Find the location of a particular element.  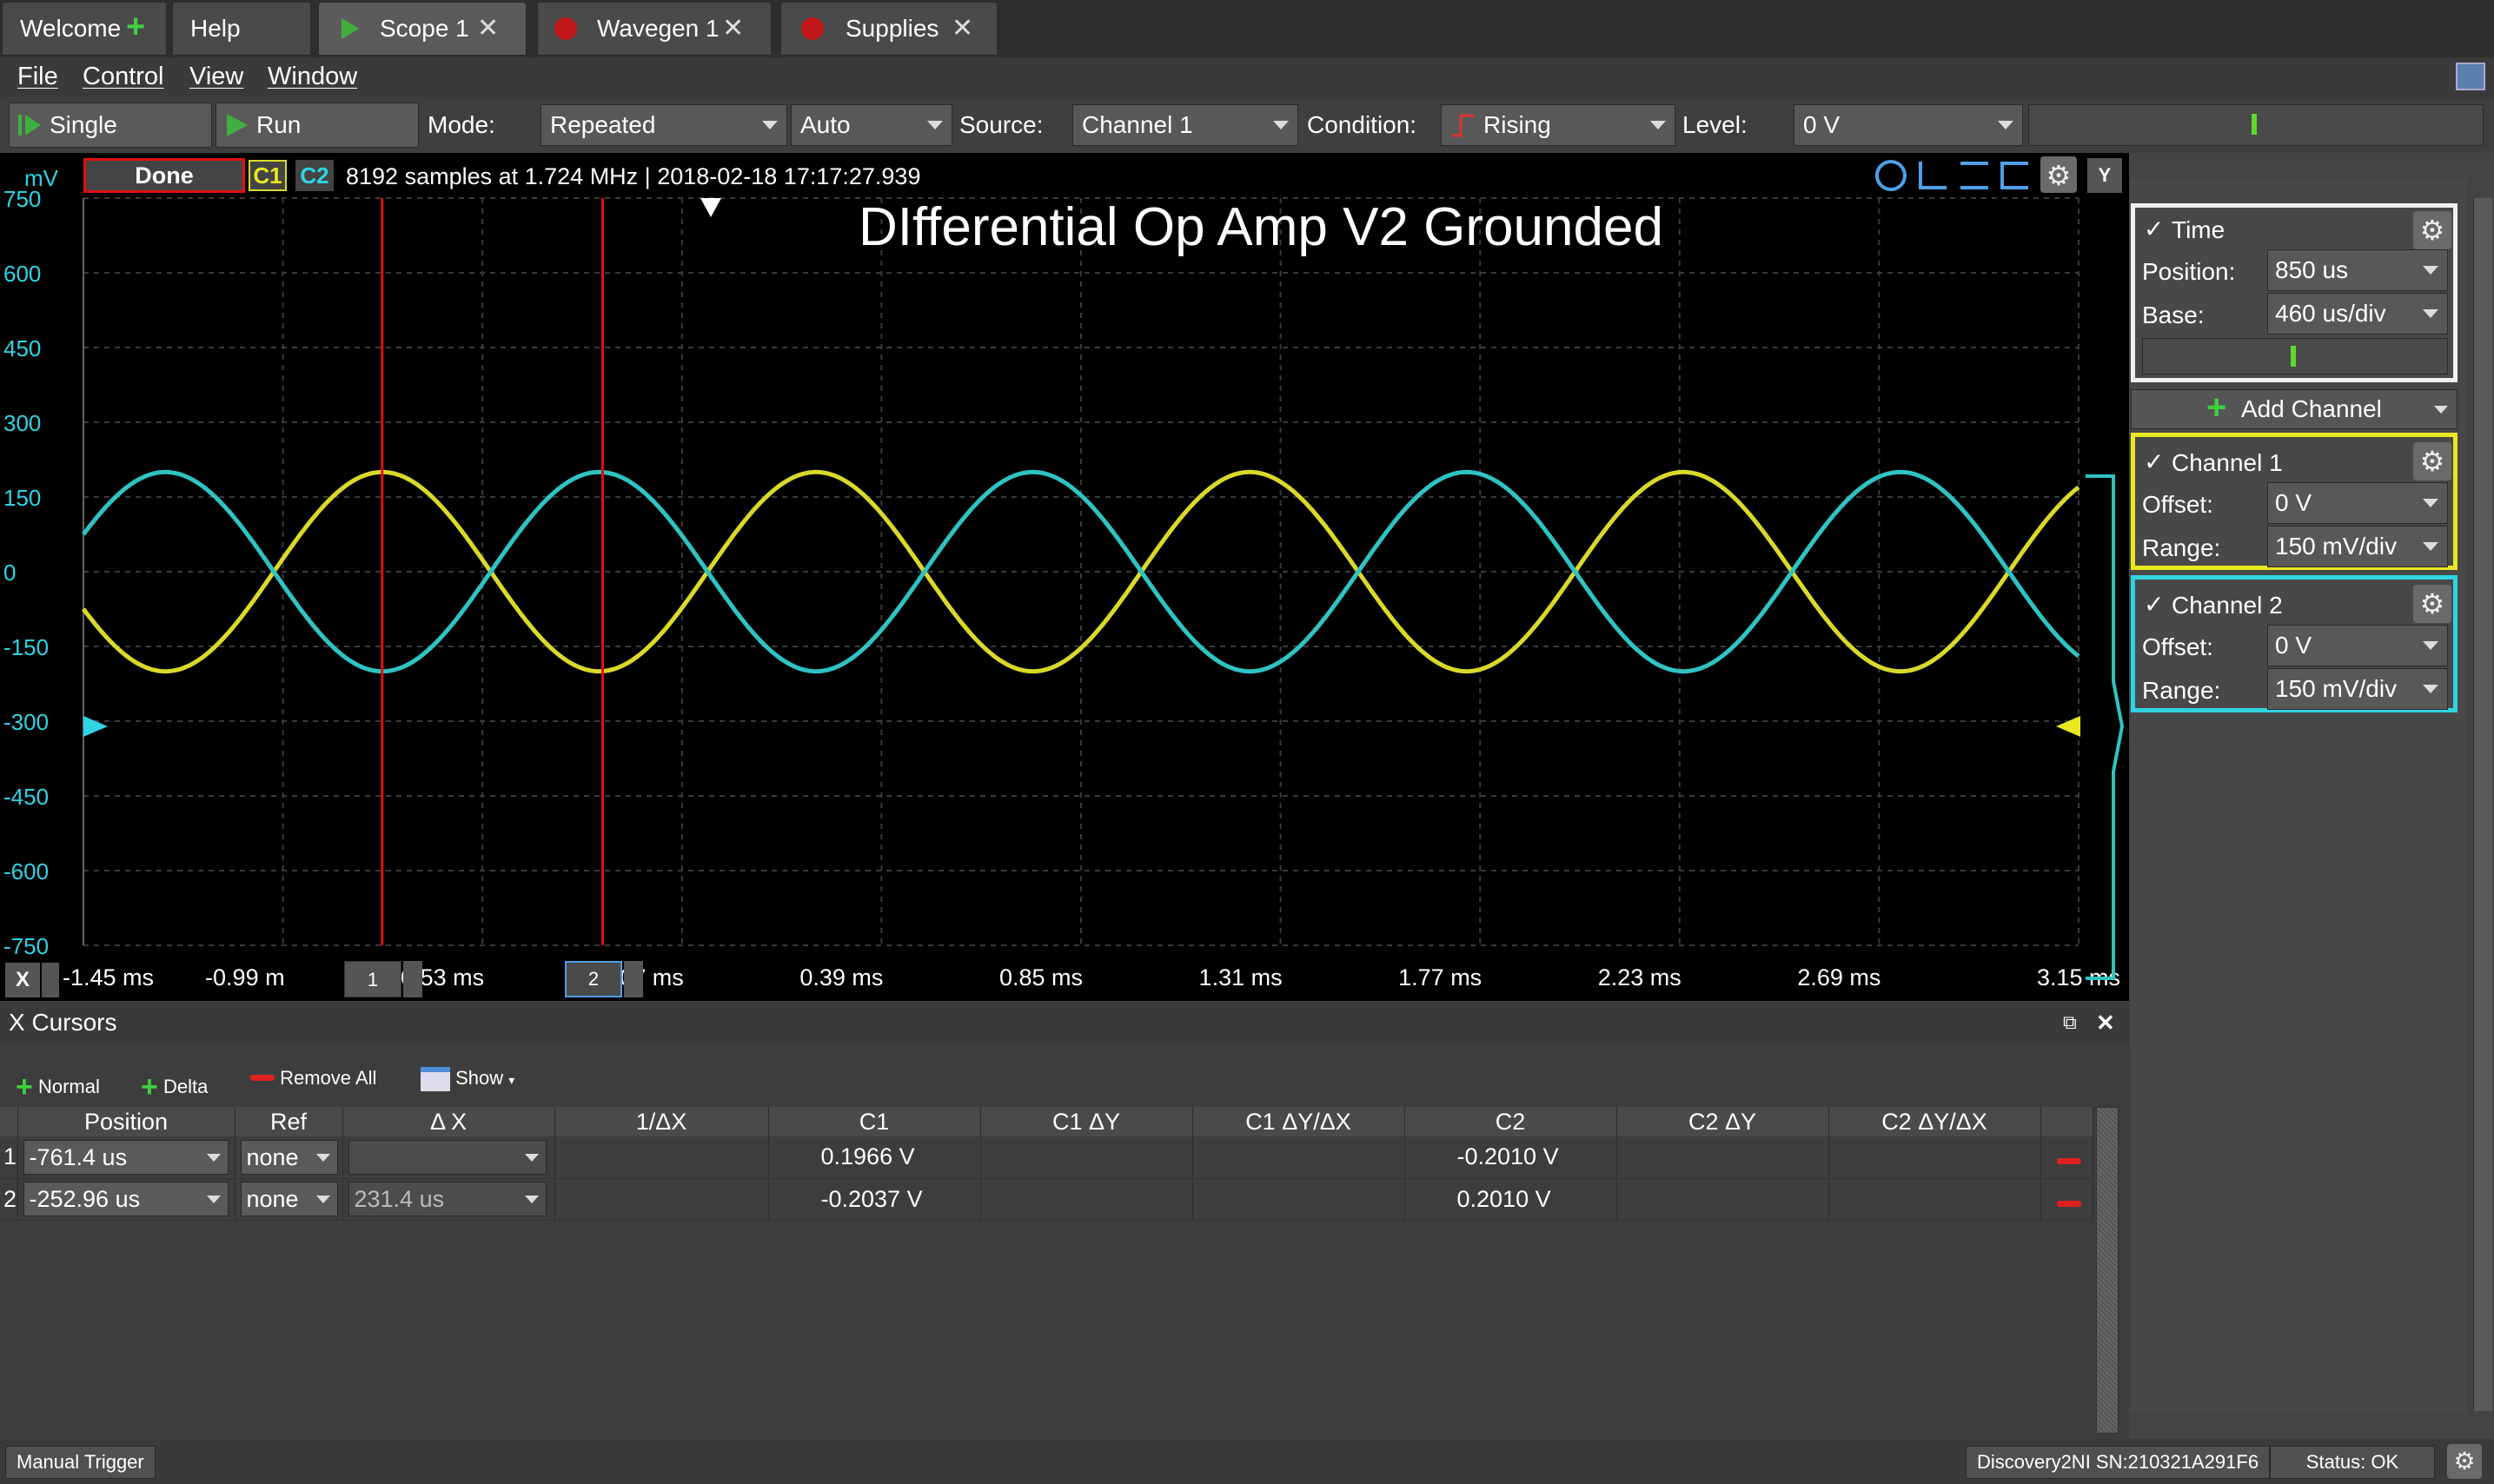

zoom-y-icon is located at coordinates (1974, 175).